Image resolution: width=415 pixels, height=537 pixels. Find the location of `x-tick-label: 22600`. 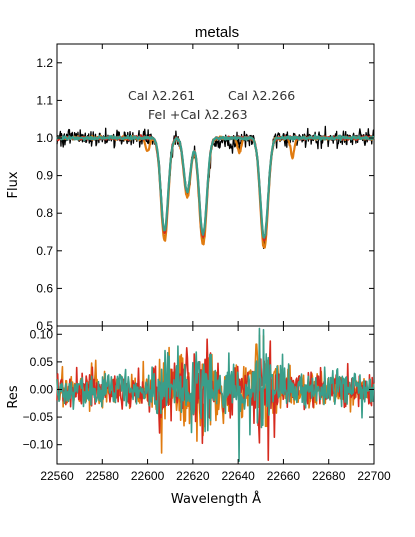

x-tick-label: 22600 is located at coordinates (148, 476).